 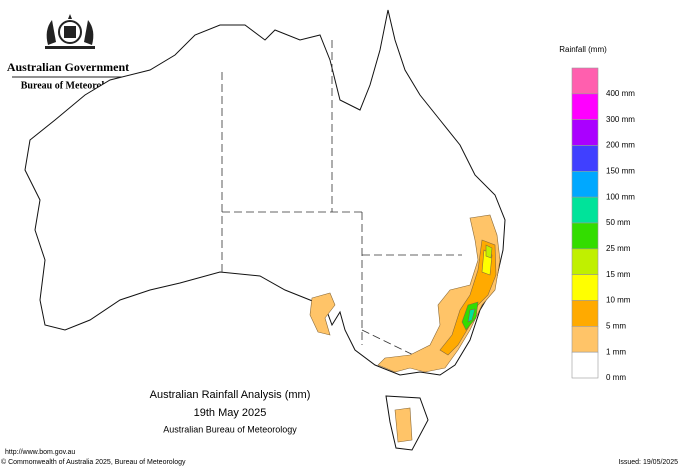 What do you see at coordinates (230, 413) in the screenshot?
I see `map-date: 19th May 2025` at bounding box center [230, 413].